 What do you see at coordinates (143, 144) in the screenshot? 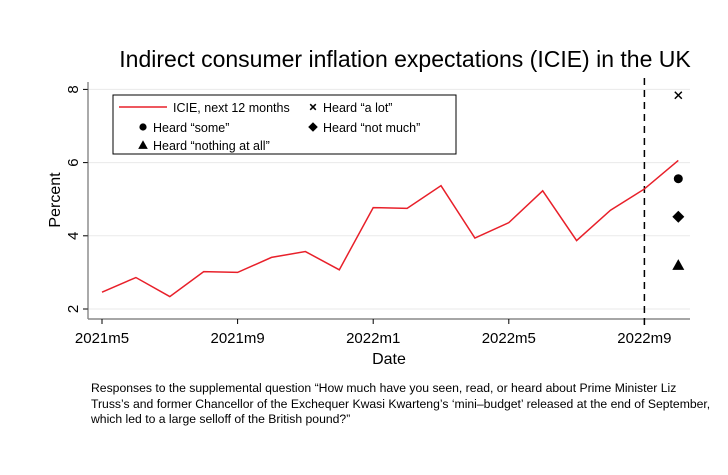
I see `legend-marker-triangle` at bounding box center [143, 144].